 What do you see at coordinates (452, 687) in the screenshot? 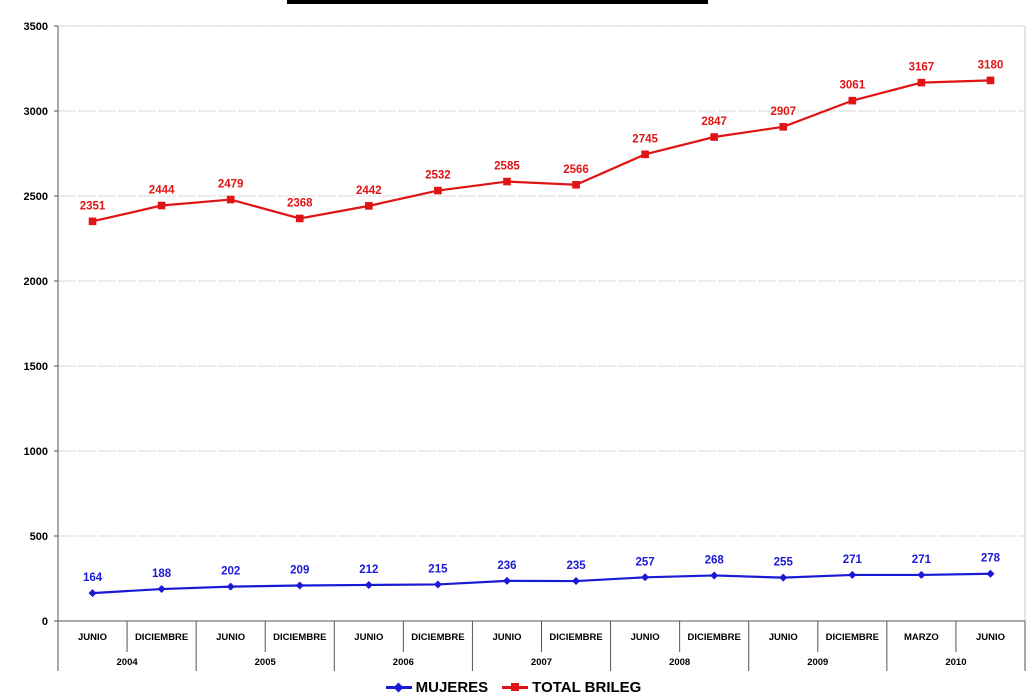
I see `legend-label-mujeres: MUJERES` at bounding box center [452, 687].